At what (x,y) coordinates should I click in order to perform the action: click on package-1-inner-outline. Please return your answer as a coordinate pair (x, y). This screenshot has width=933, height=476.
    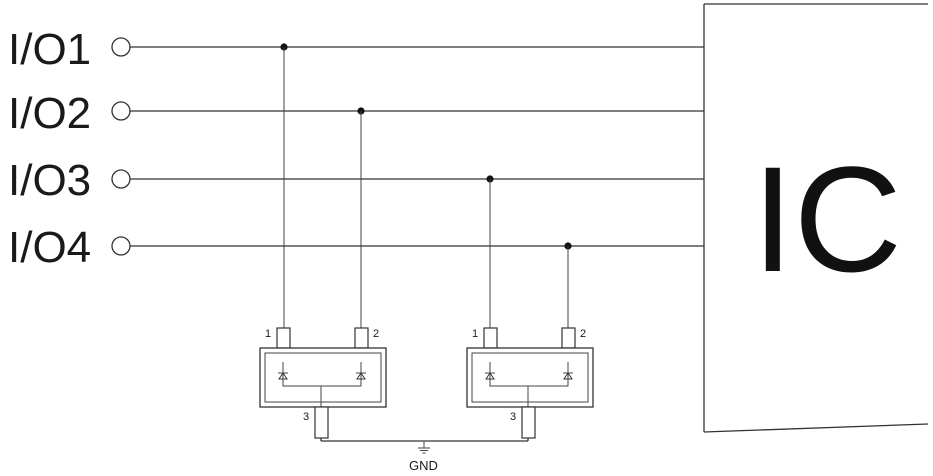
    Looking at the image, I should click on (323, 377).